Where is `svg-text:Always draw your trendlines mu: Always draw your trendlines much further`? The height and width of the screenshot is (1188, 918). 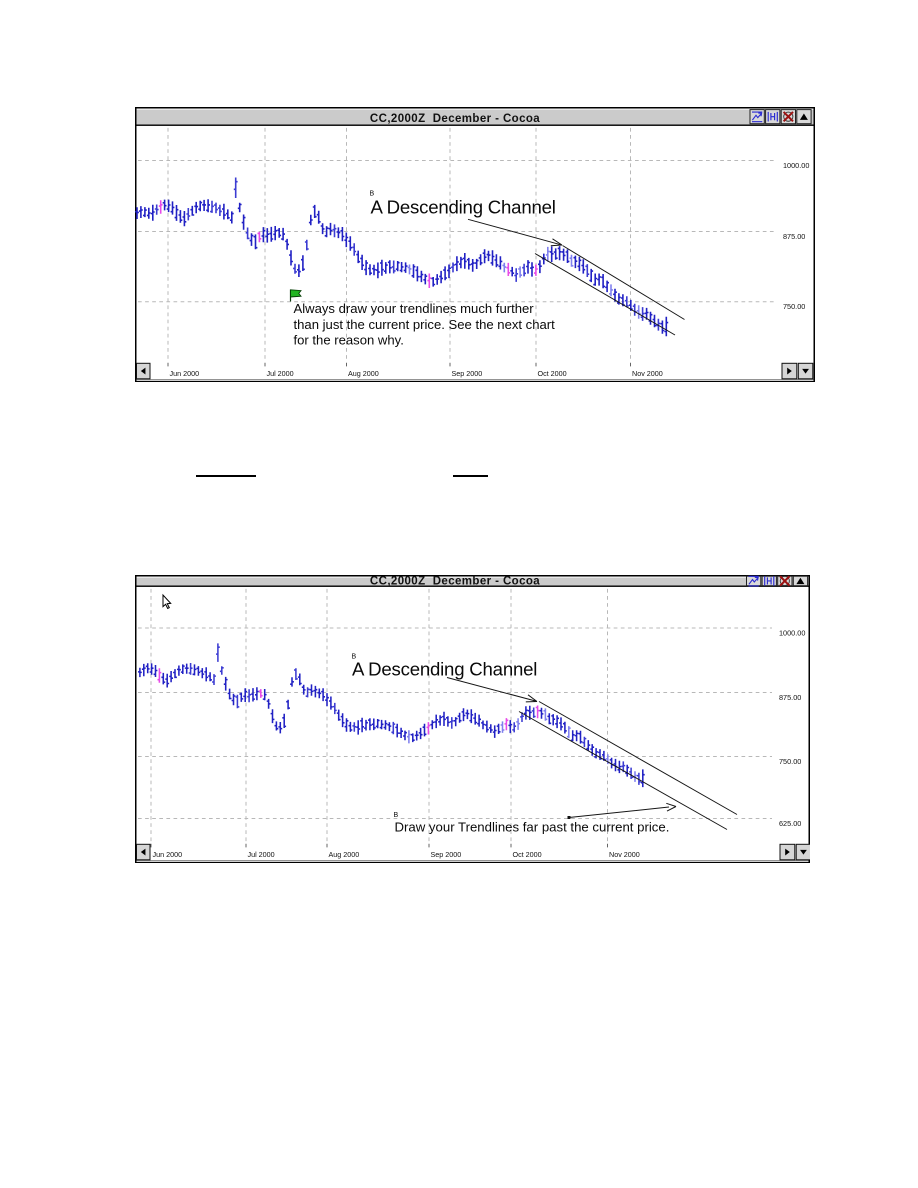
svg-text:Always draw your trendlines mu: Always draw your trendlines much further is located at coordinates (414, 308).